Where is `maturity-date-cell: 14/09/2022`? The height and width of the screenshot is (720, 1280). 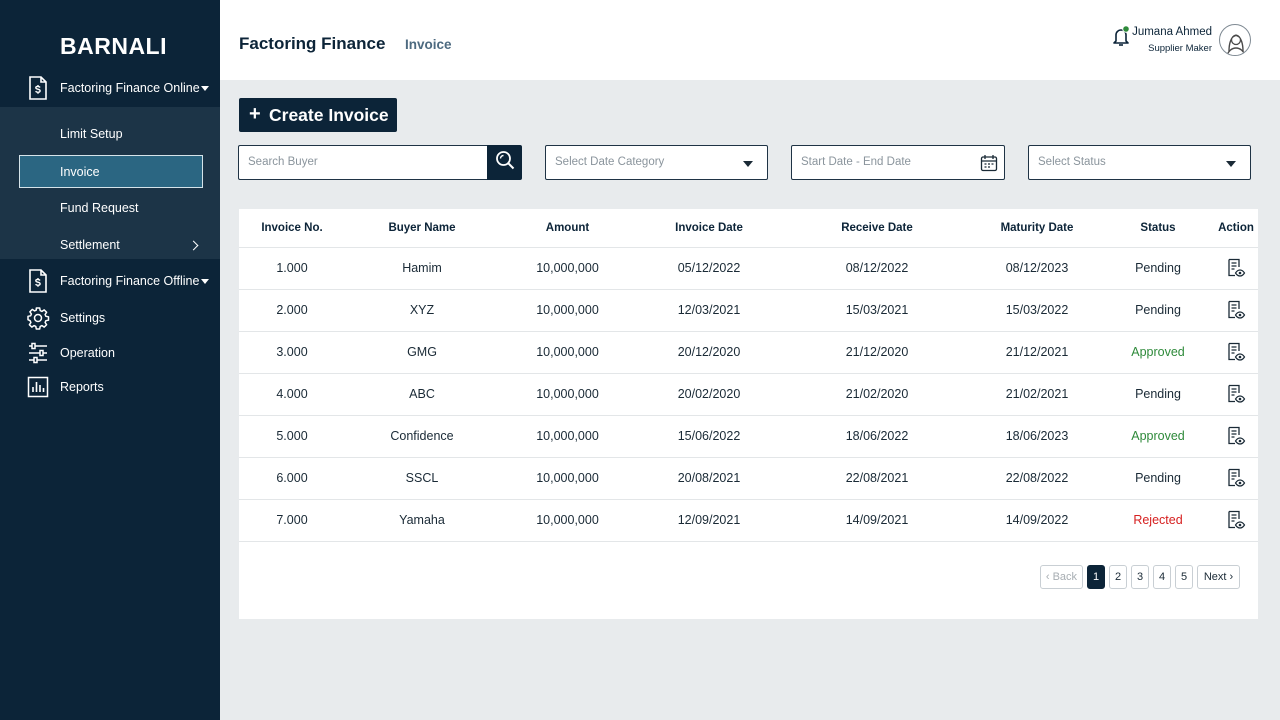
maturity-date-cell: 14/09/2022 is located at coordinates (1037, 520).